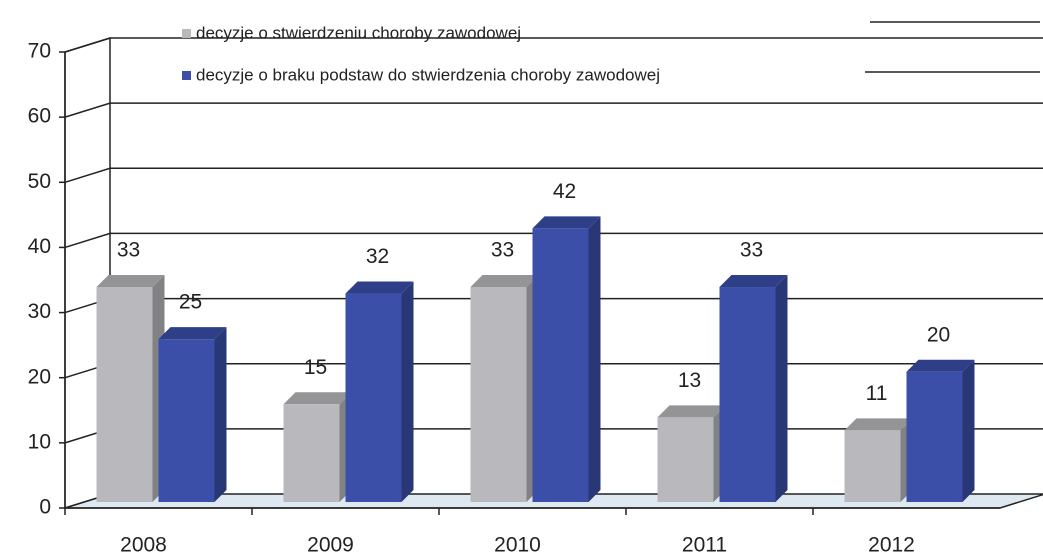 The image size is (1043, 555). I want to click on y-tick-label: 30, so click(39, 311).